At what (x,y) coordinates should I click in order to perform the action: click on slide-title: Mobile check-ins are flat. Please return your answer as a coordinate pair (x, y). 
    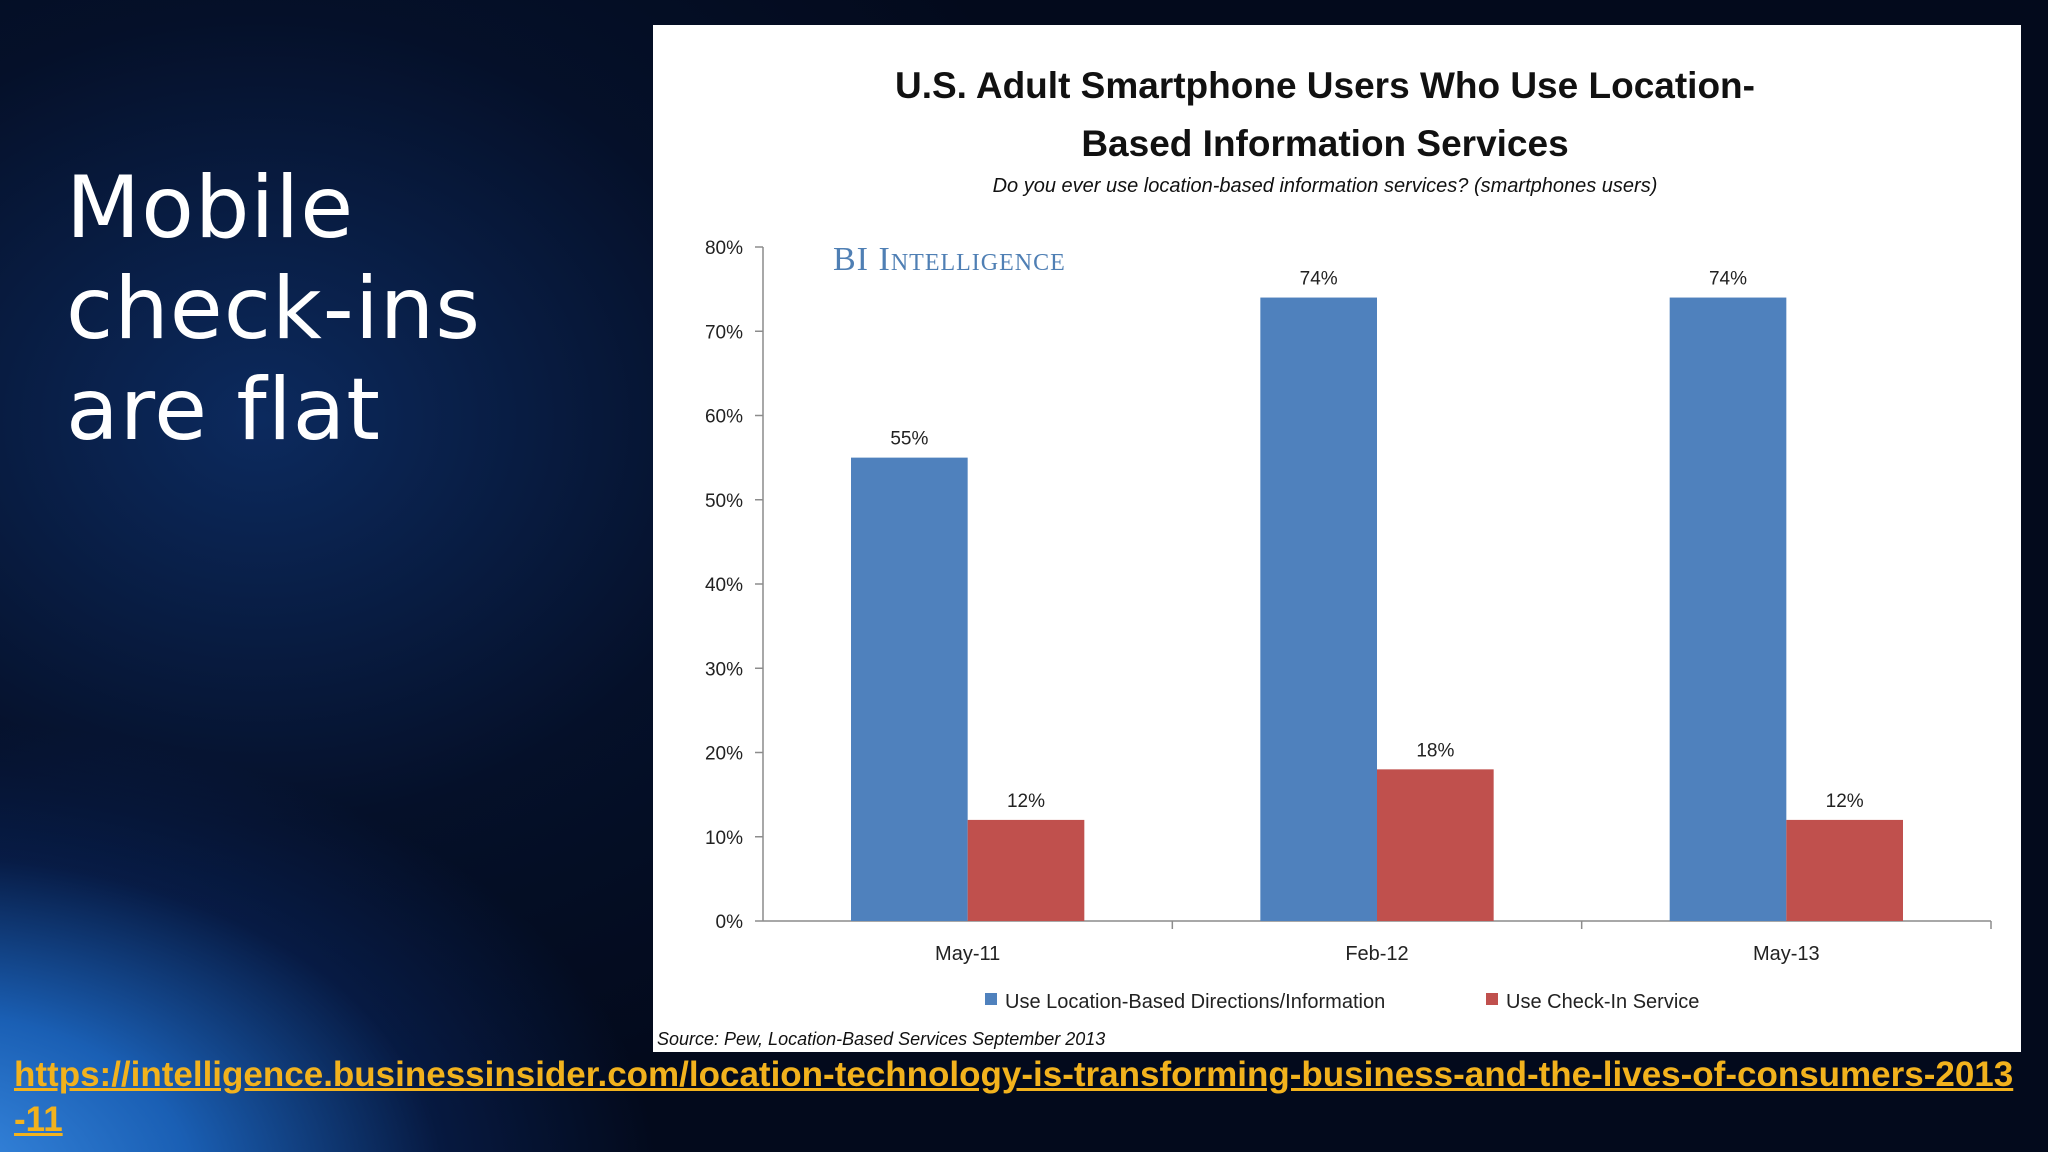
    Looking at the image, I should click on (273, 309).